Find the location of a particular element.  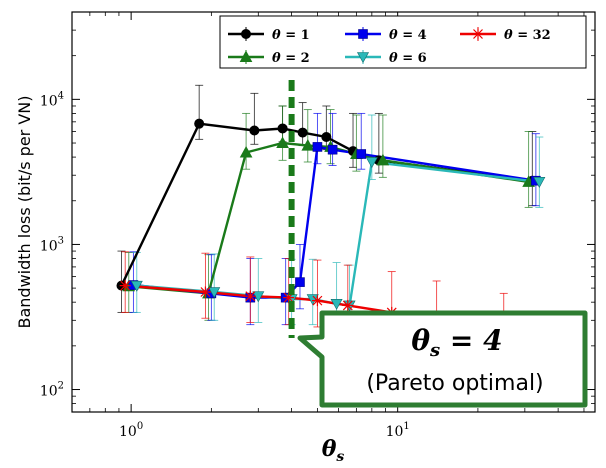

x-tick-label: 10¹ is located at coordinates (398, 430).